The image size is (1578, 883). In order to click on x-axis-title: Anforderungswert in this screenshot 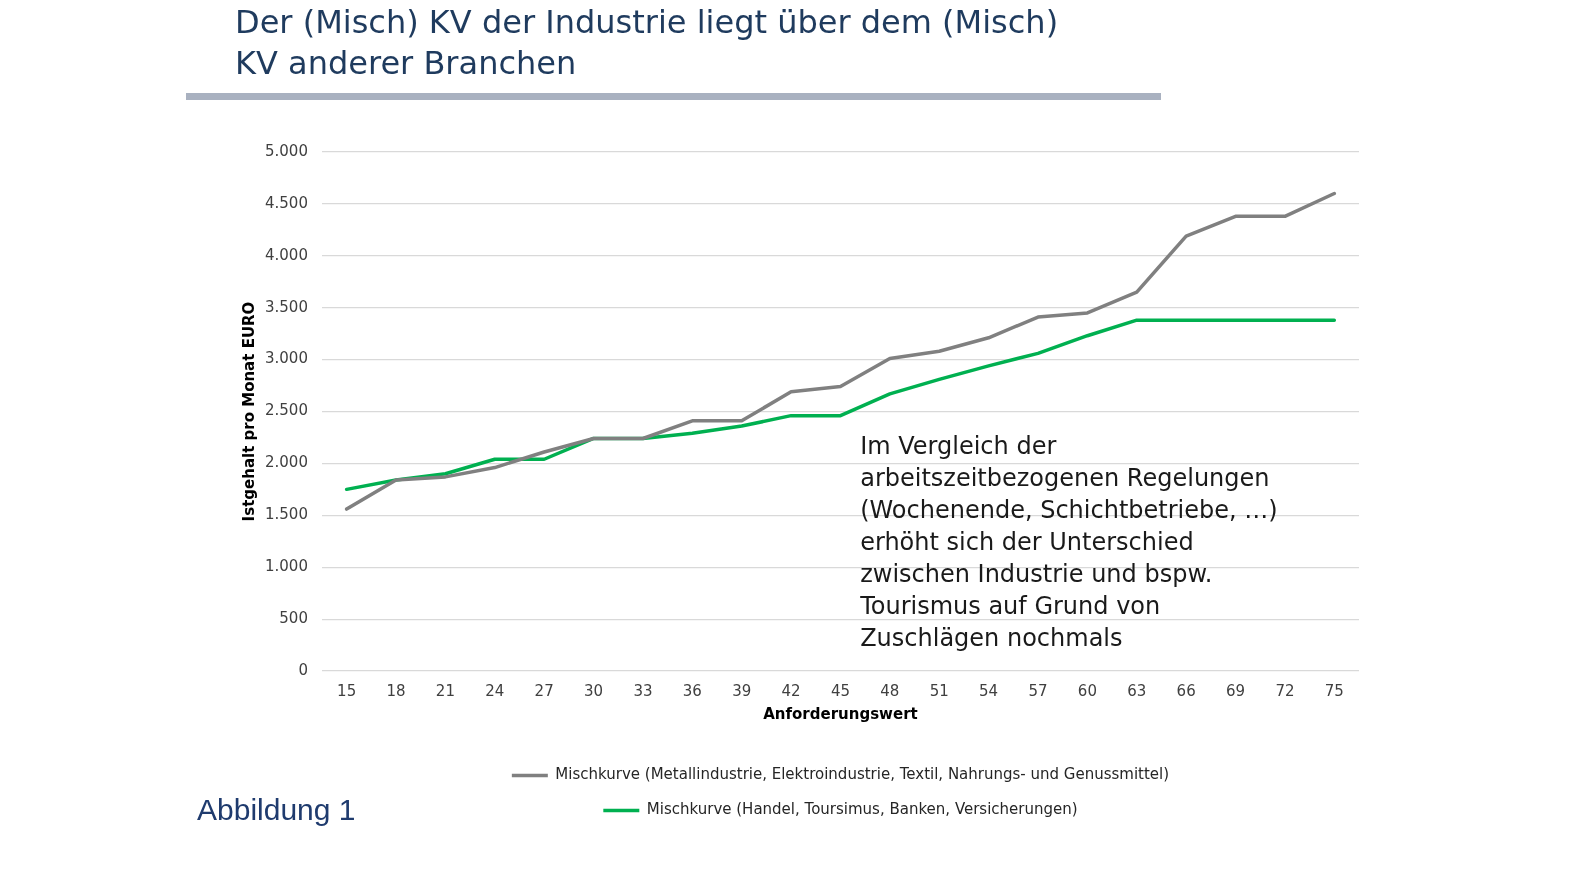, I will do `click(840, 713)`.